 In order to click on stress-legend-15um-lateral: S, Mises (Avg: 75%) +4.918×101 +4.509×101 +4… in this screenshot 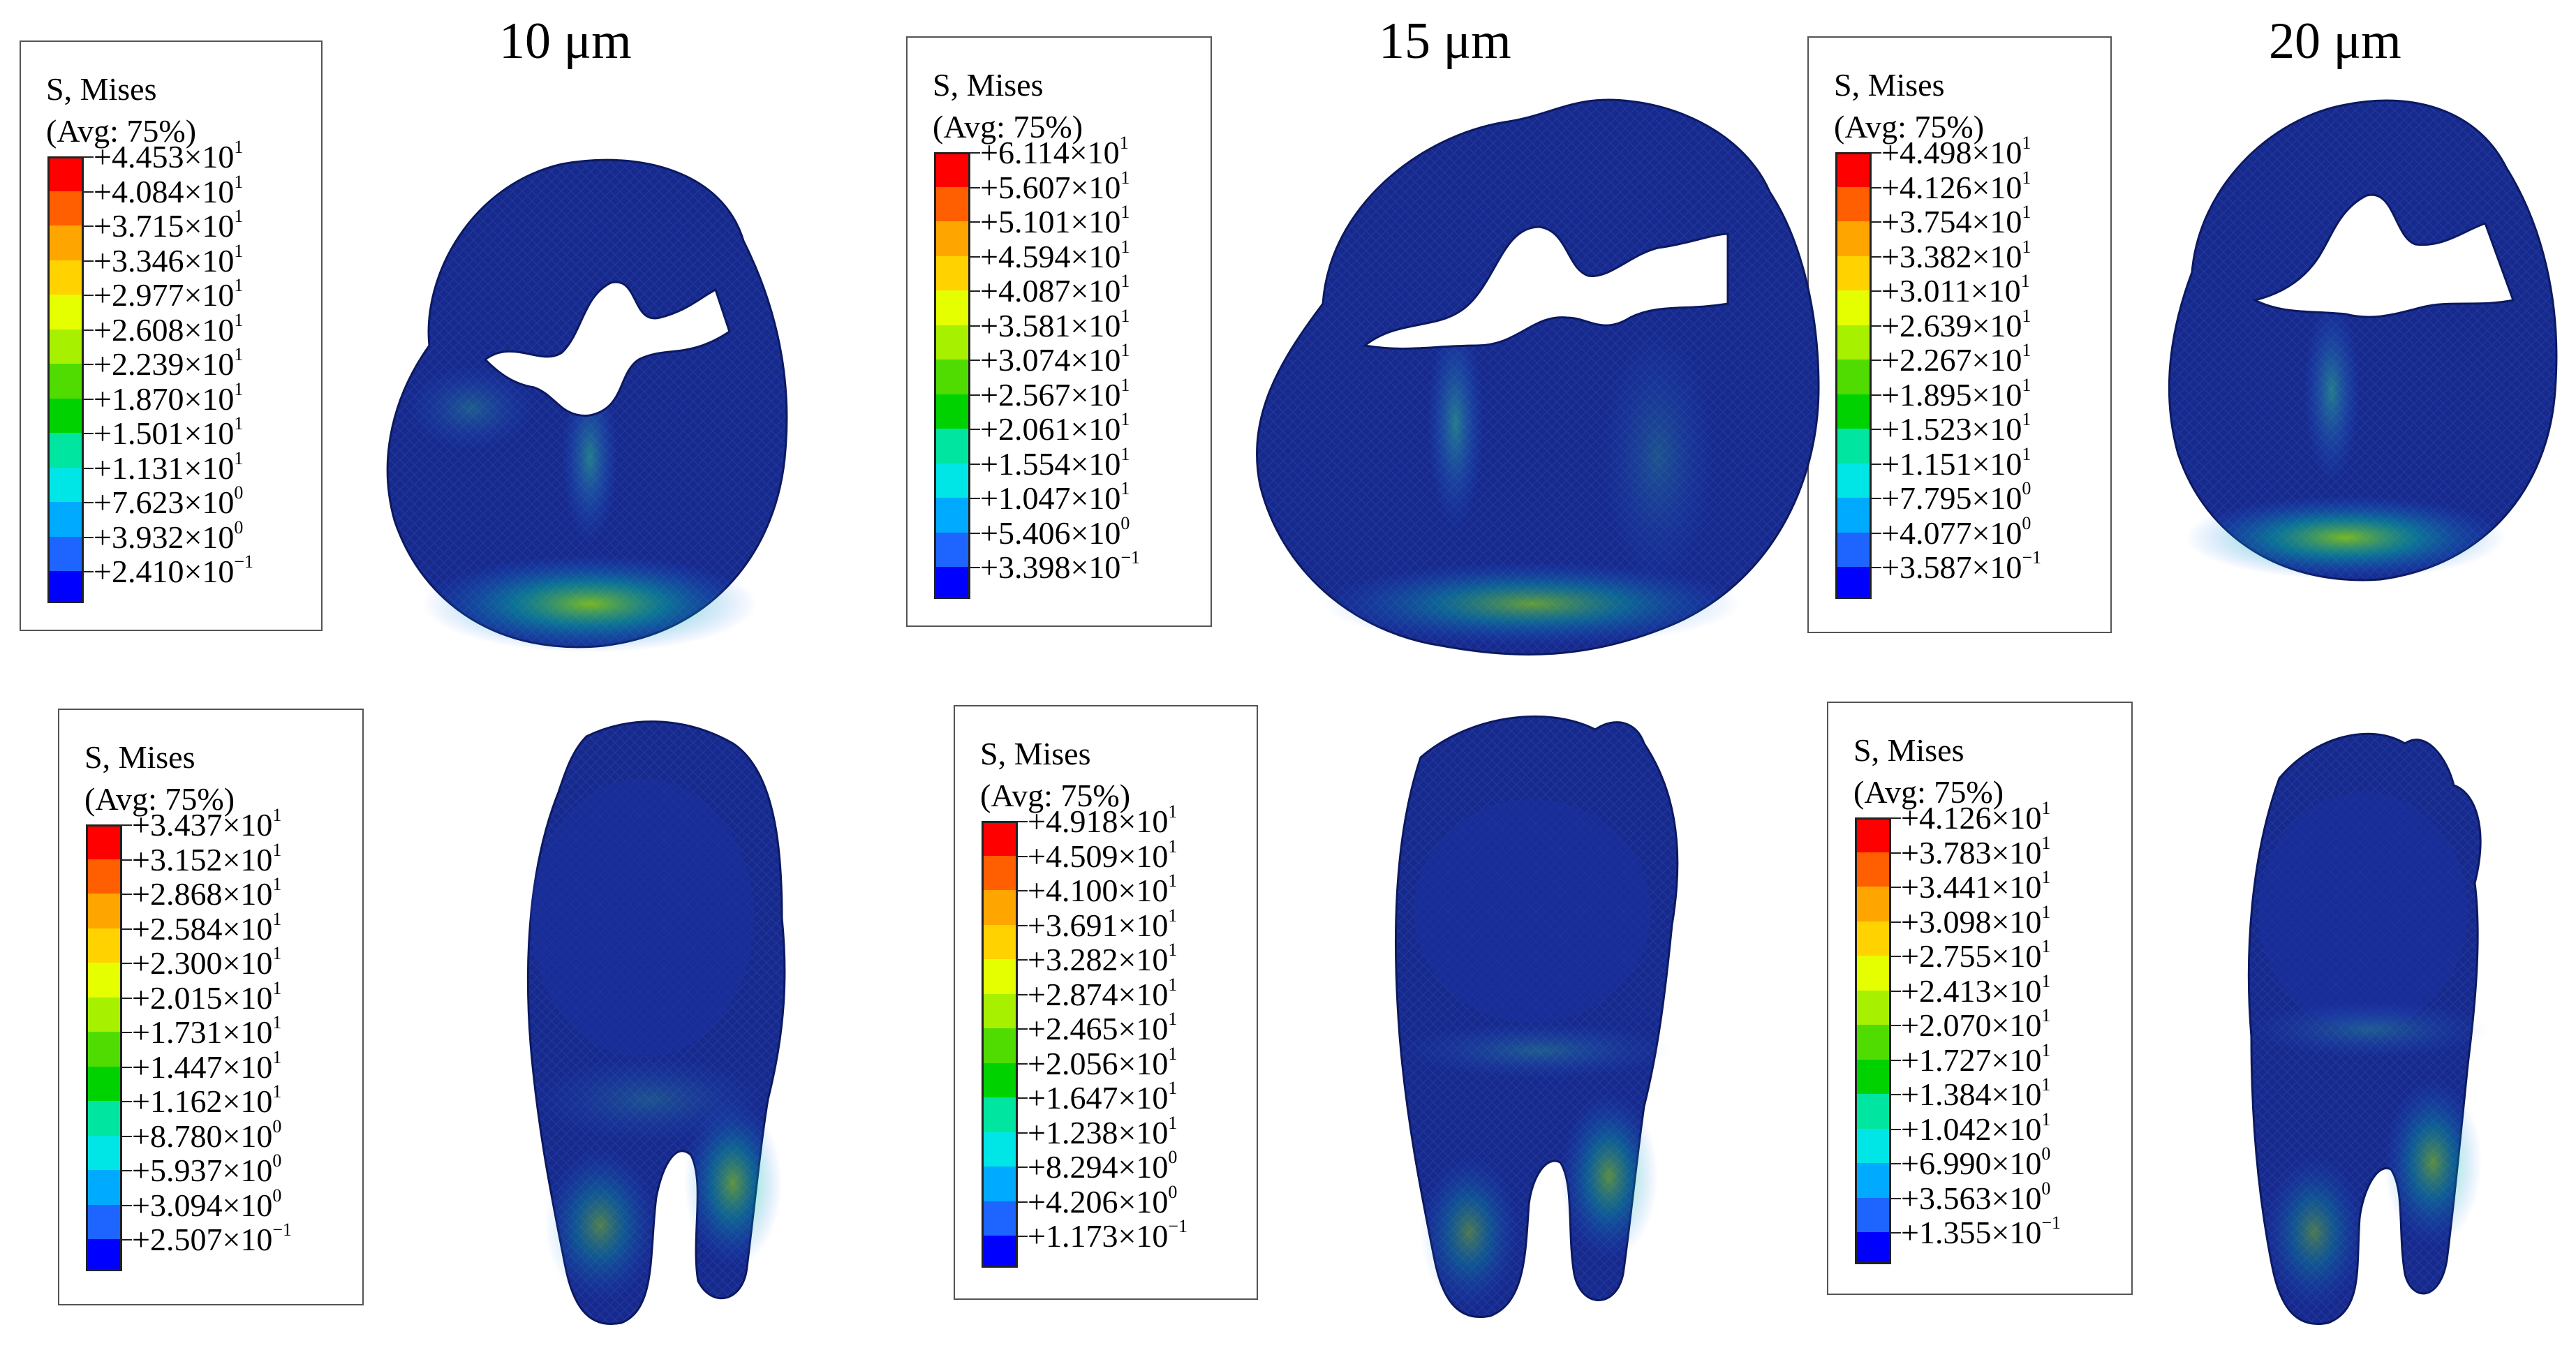, I will do `click(1106, 1002)`.